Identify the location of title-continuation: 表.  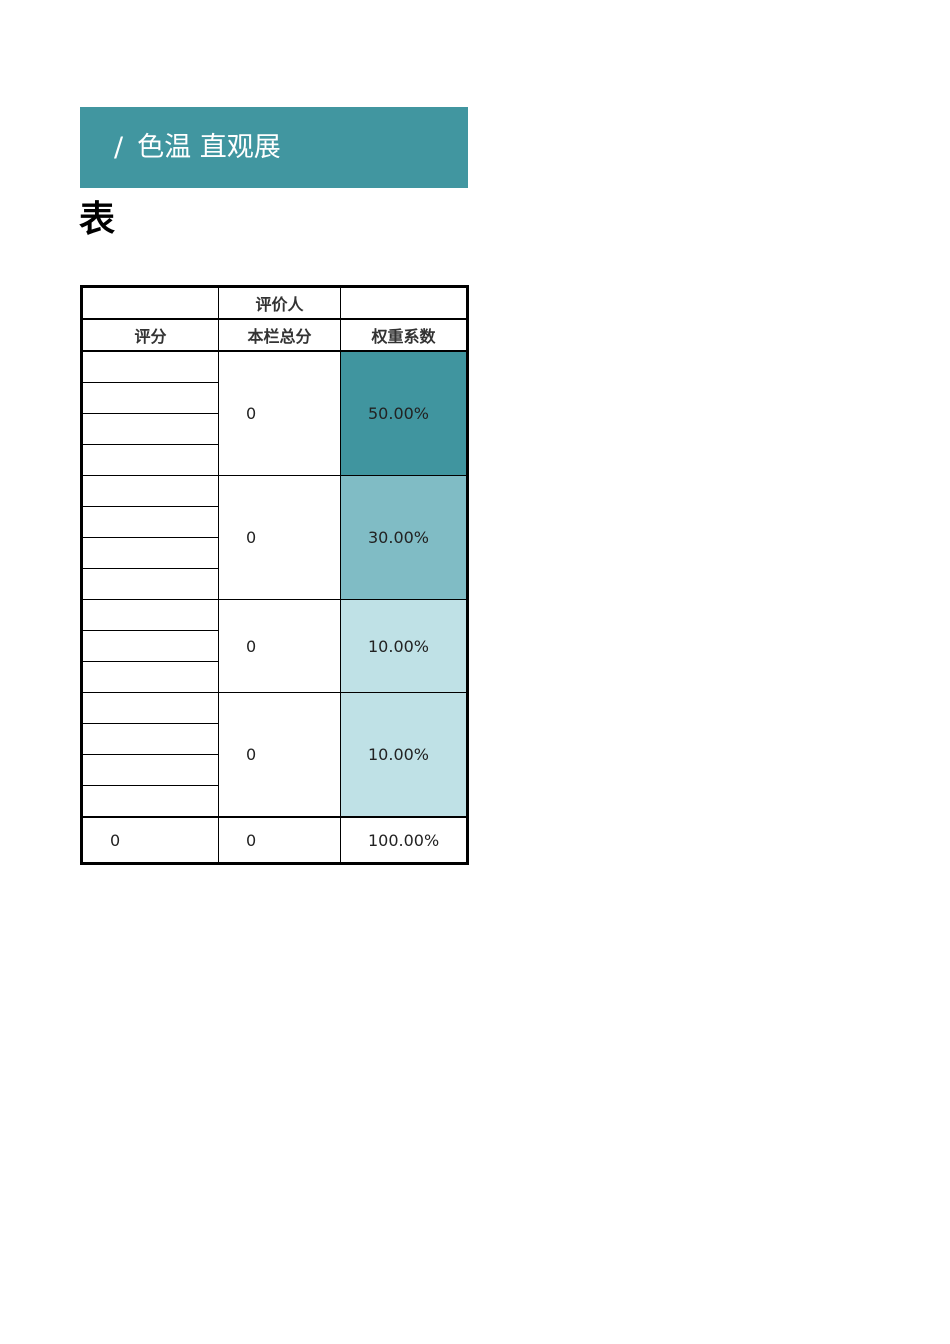
(97, 219).